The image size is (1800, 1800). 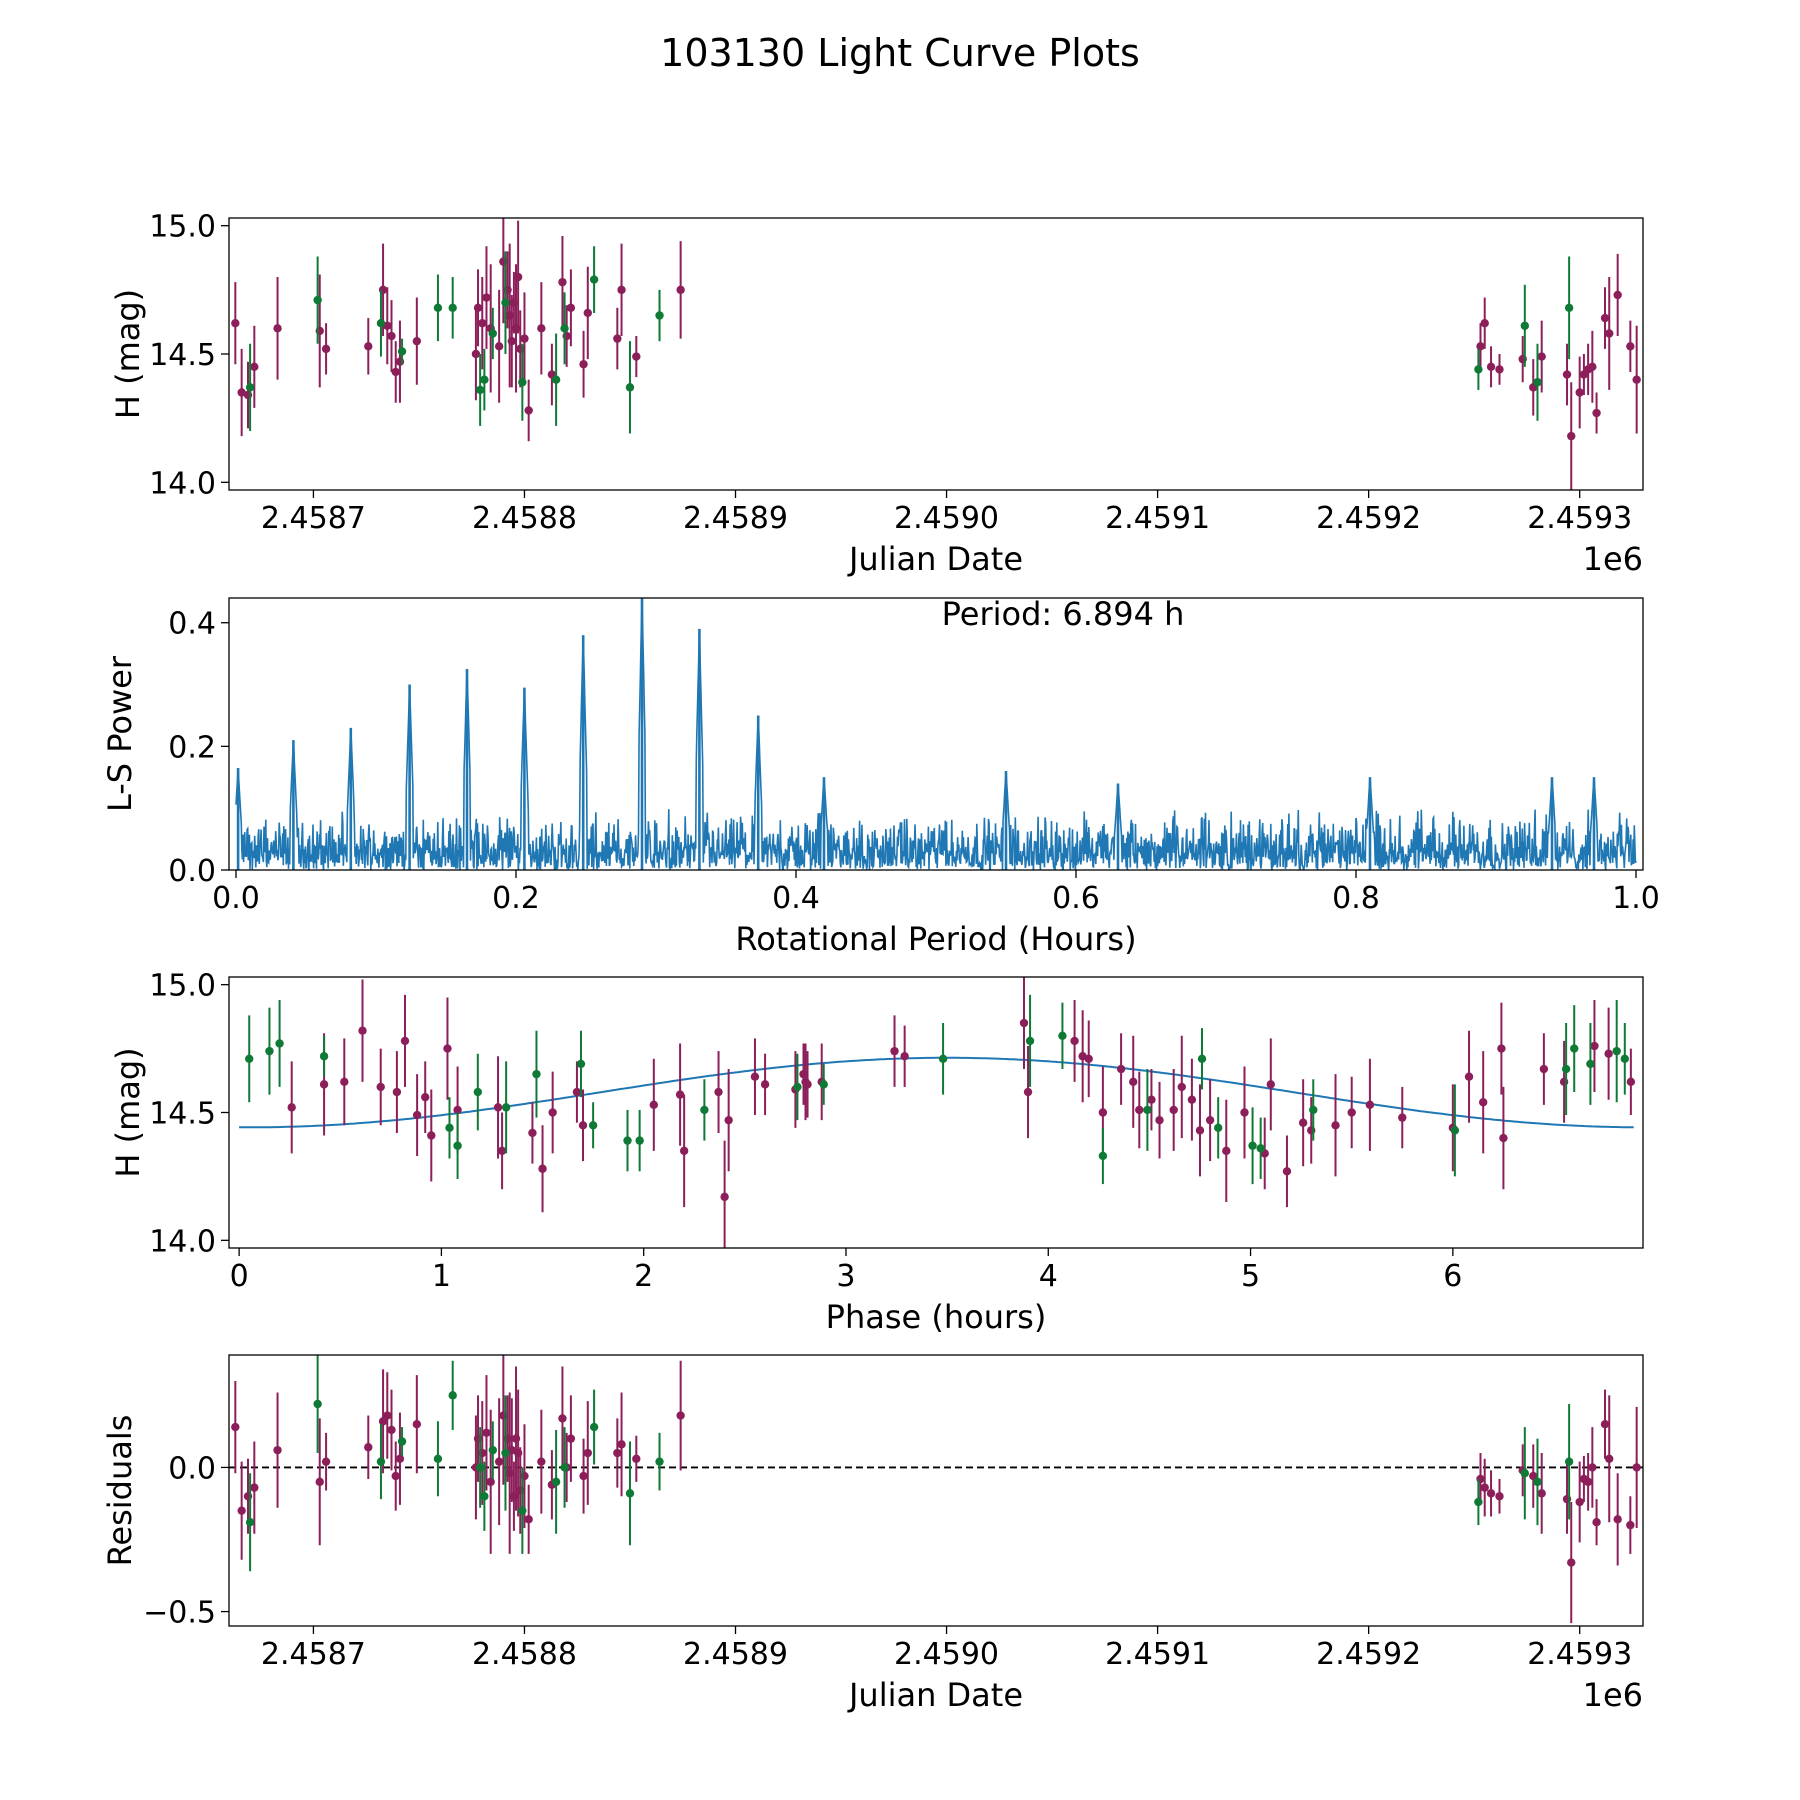 I want to click on y-tick-label: 15.0, so click(x=182, y=986).